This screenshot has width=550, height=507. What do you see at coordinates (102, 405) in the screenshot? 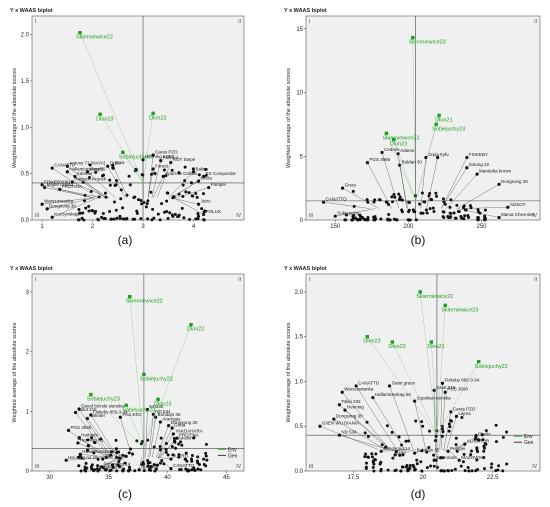
I see `genotype-label: Gieed bicrsle sienska` at bounding box center [102, 405].